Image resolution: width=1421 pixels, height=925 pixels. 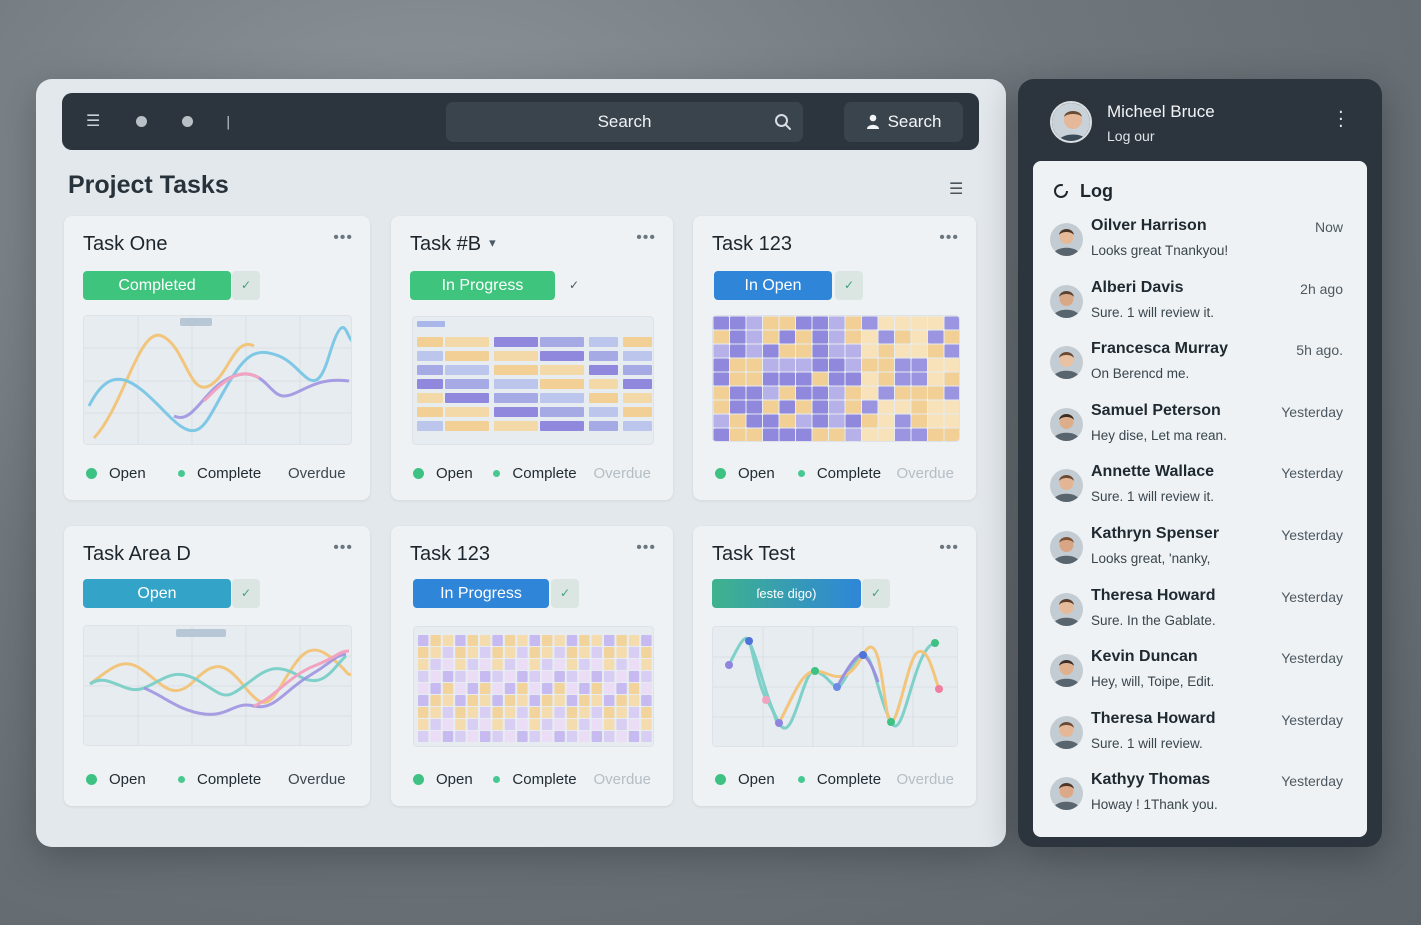 What do you see at coordinates (157, 285) in the screenshot?
I see `status-badge: Completed` at bounding box center [157, 285].